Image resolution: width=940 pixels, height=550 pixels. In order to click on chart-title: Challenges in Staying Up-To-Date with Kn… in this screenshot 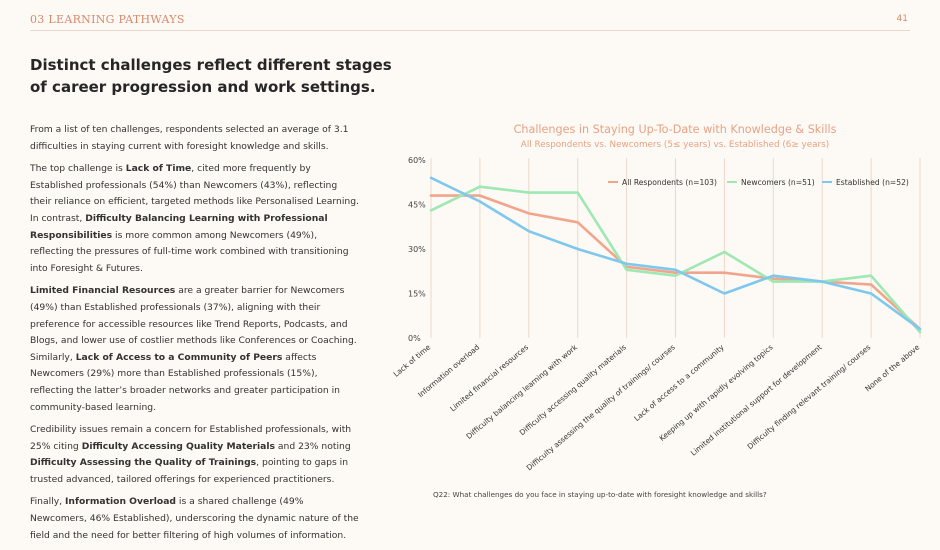, I will do `click(675, 129)`.